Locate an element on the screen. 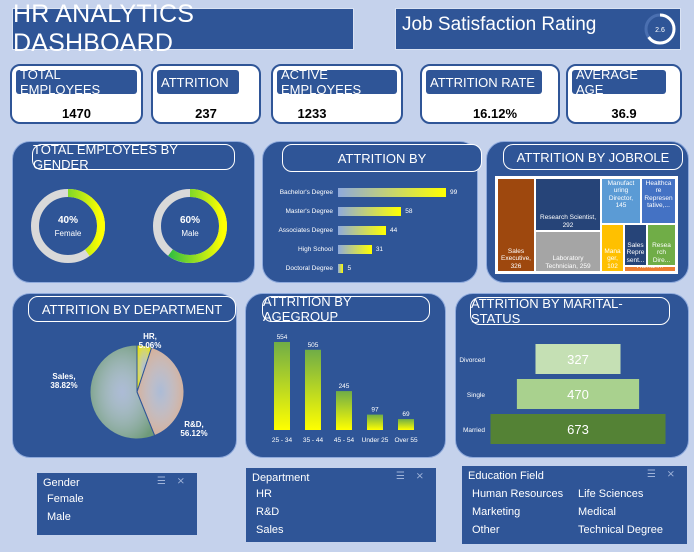 The width and height of the screenshot is (694, 552). age-bar-label: 25 - 34 is located at coordinates (282, 440).